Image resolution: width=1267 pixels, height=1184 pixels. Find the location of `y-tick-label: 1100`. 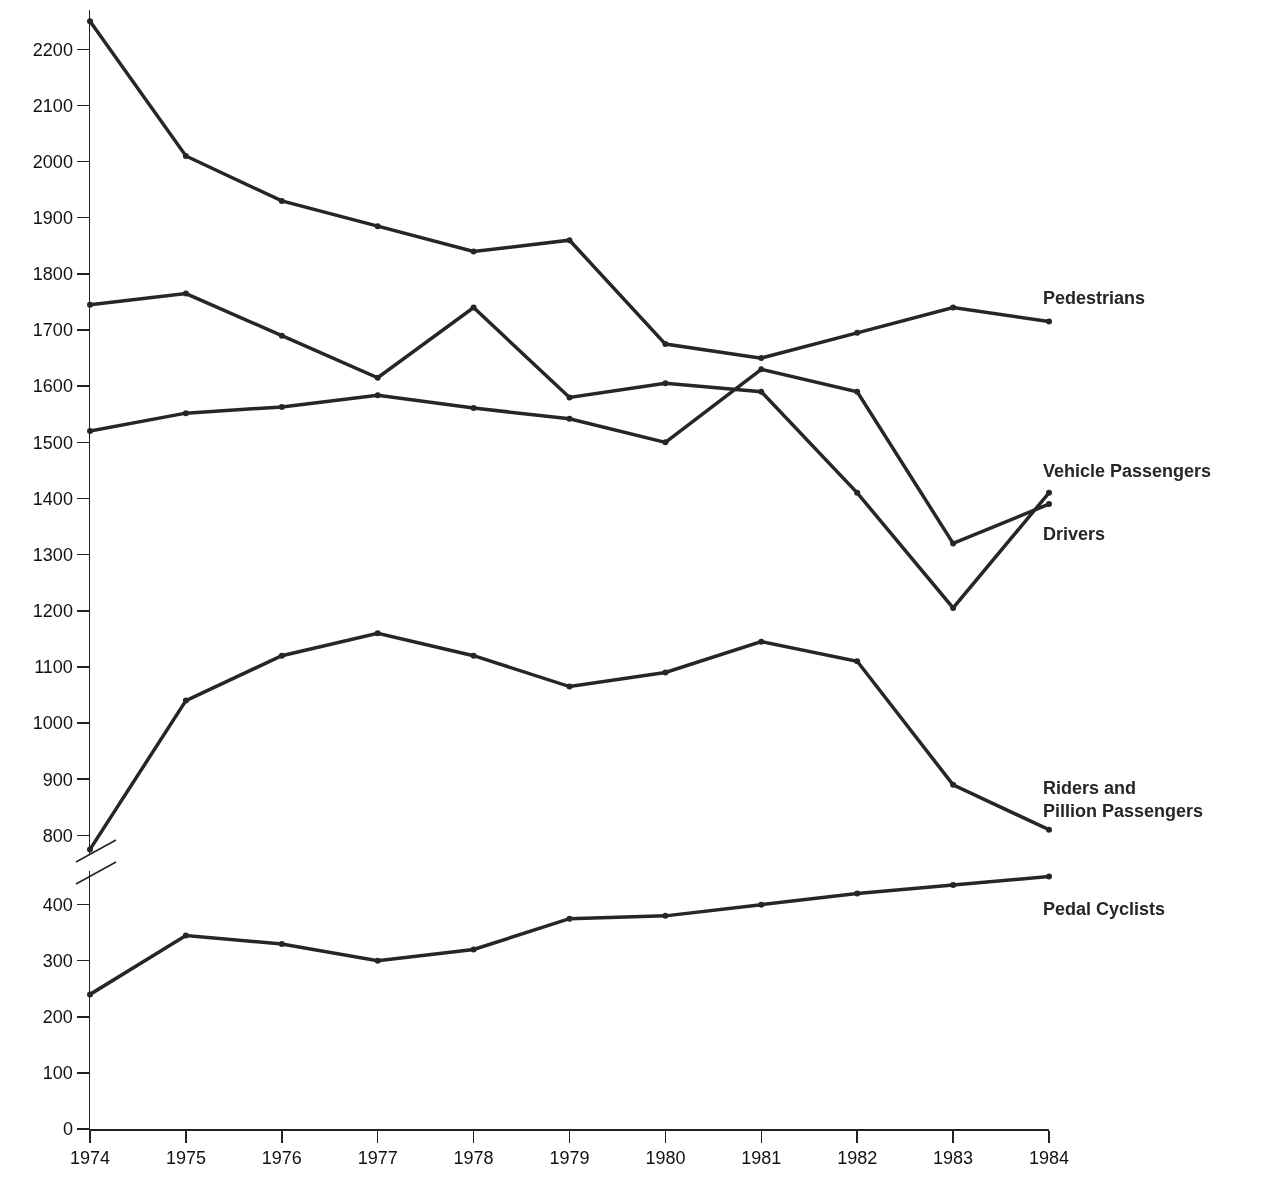

y-tick-label: 1100 is located at coordinates (53, 667).